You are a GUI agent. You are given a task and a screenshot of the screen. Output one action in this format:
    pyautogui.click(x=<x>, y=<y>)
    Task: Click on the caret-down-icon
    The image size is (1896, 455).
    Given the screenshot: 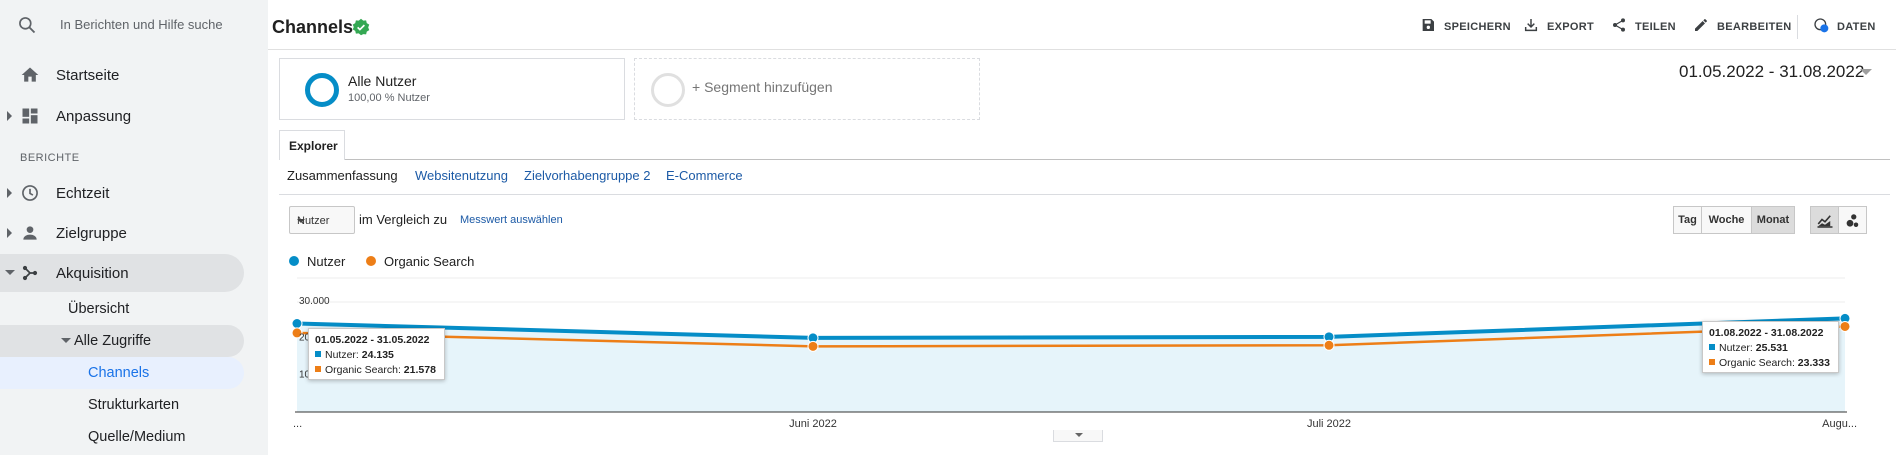 What is the action you would take?
    pyautogui.click(x=66, y=340)
    